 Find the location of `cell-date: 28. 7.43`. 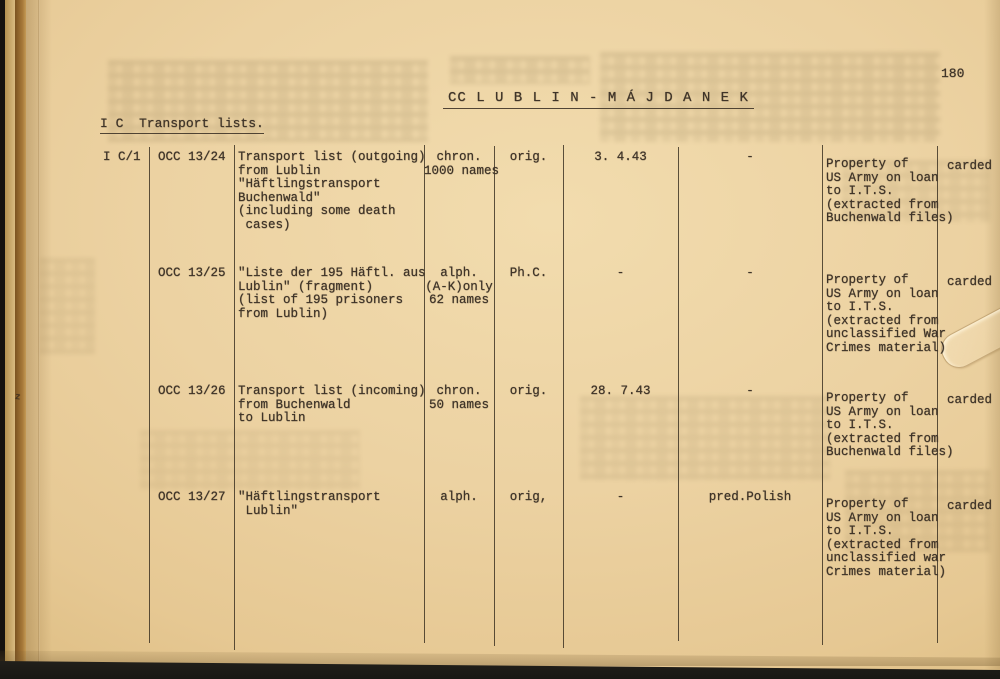

cell-date: 28. 7.43 is located at coordinates (620, 391).